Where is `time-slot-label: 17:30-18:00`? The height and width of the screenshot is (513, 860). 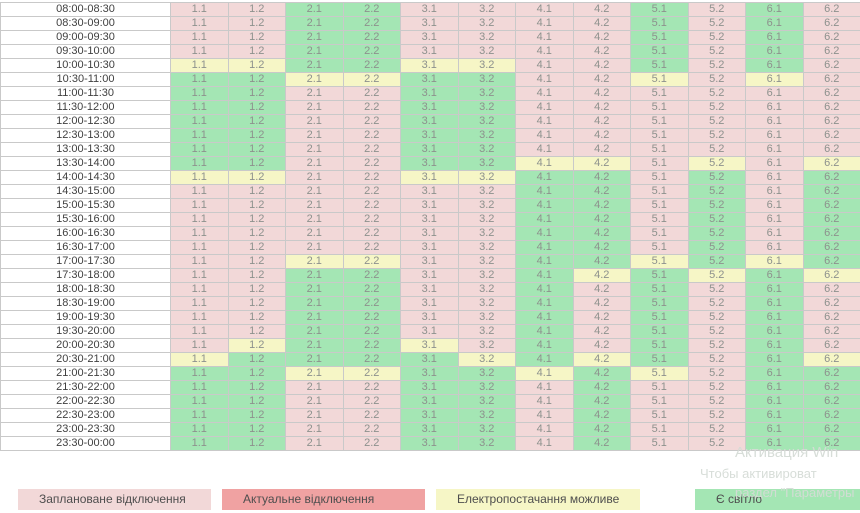 time-slot-label: 17:30-18:00 is located at coordinates (85, 275).